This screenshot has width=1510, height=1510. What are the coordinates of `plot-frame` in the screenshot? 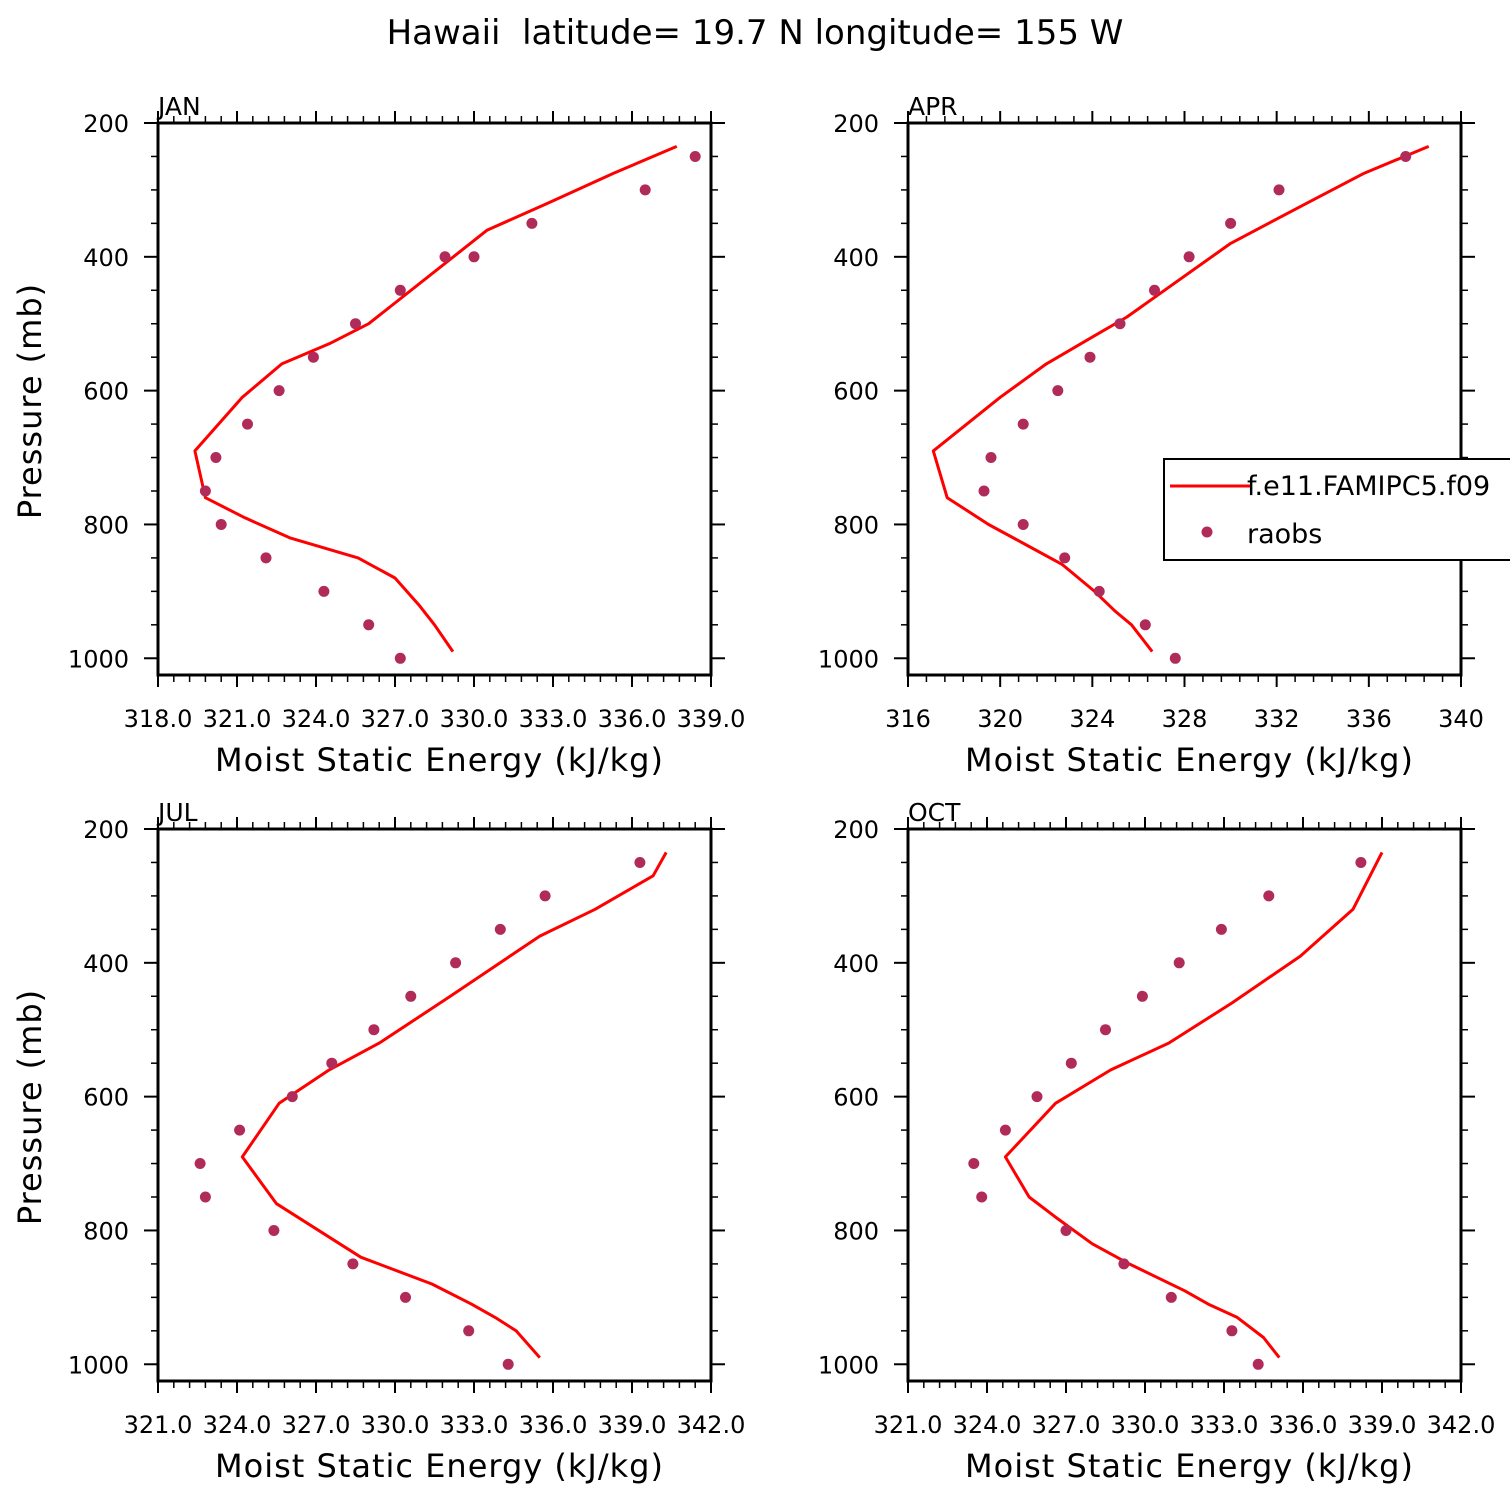 It's located at (1184, 1105).